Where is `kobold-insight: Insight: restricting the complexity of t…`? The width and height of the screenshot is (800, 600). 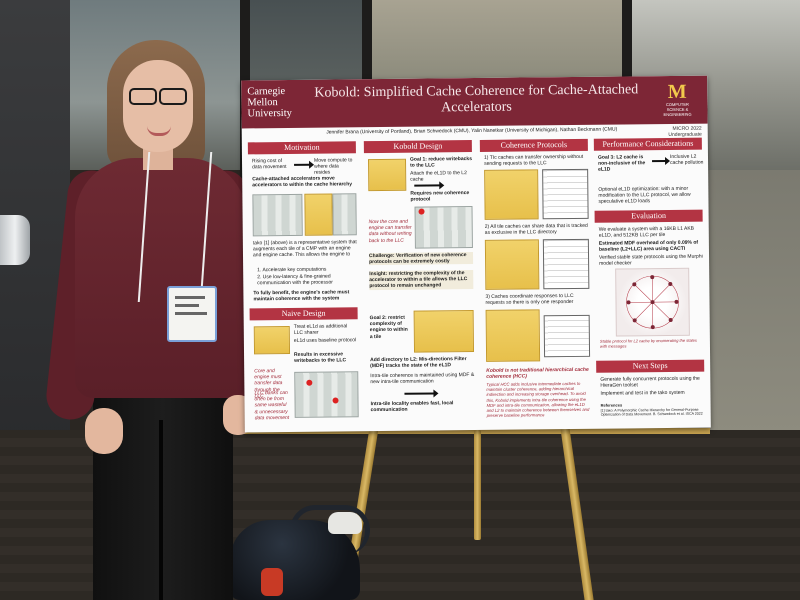
kobold-insight: Insight: restricting the complexity of t… is located at coordinates (421, 280).